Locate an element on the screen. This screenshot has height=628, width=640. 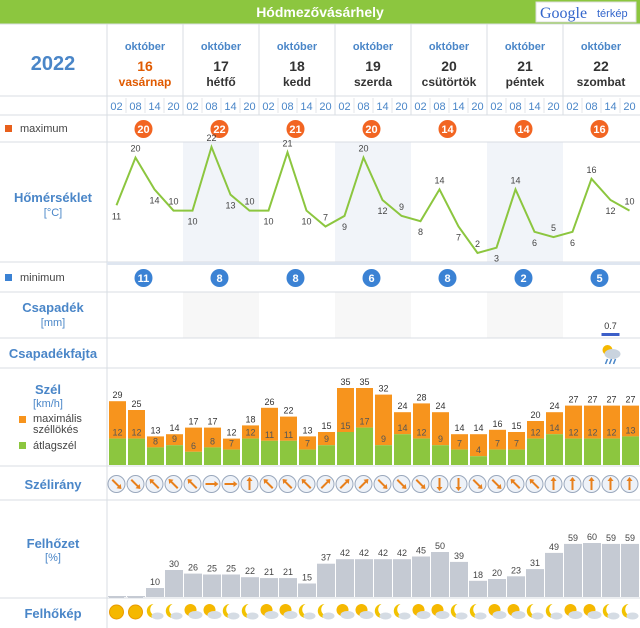
day-weekday: hétfő is located at coordinates (220, 82).